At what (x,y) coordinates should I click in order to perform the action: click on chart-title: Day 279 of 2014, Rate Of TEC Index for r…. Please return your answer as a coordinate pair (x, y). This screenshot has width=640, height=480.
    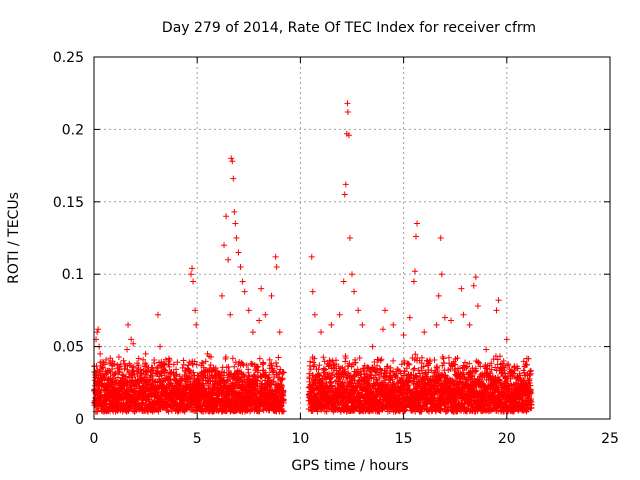
    Looking at the image, I should click on (349, 28).